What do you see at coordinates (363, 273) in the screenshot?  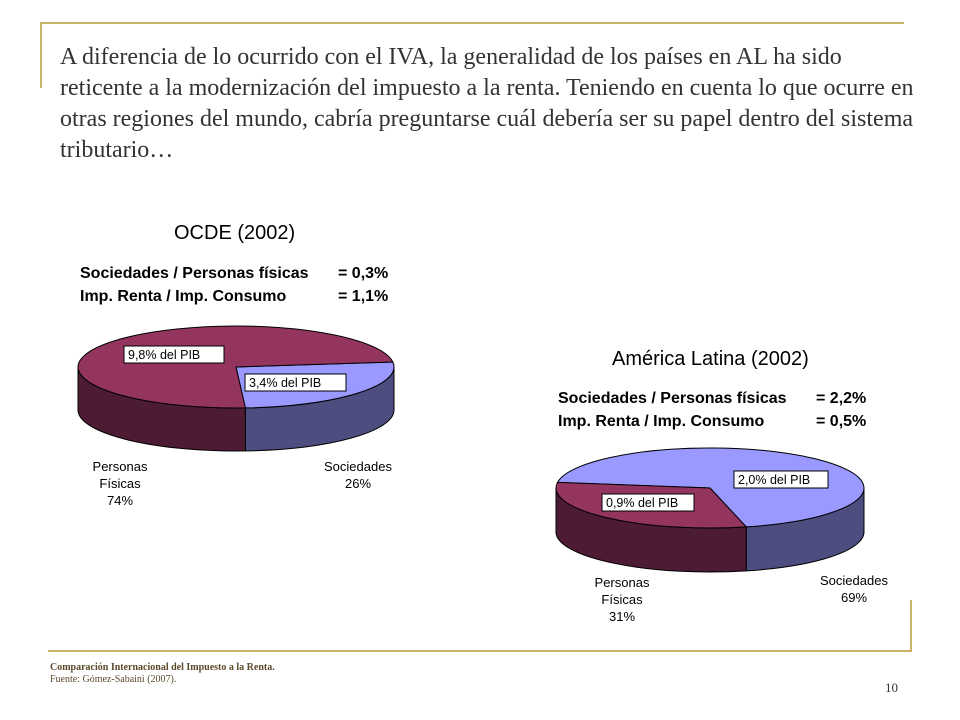 I see `chart1-stat-value: = 0,3%` at bounding box center [363, 273].